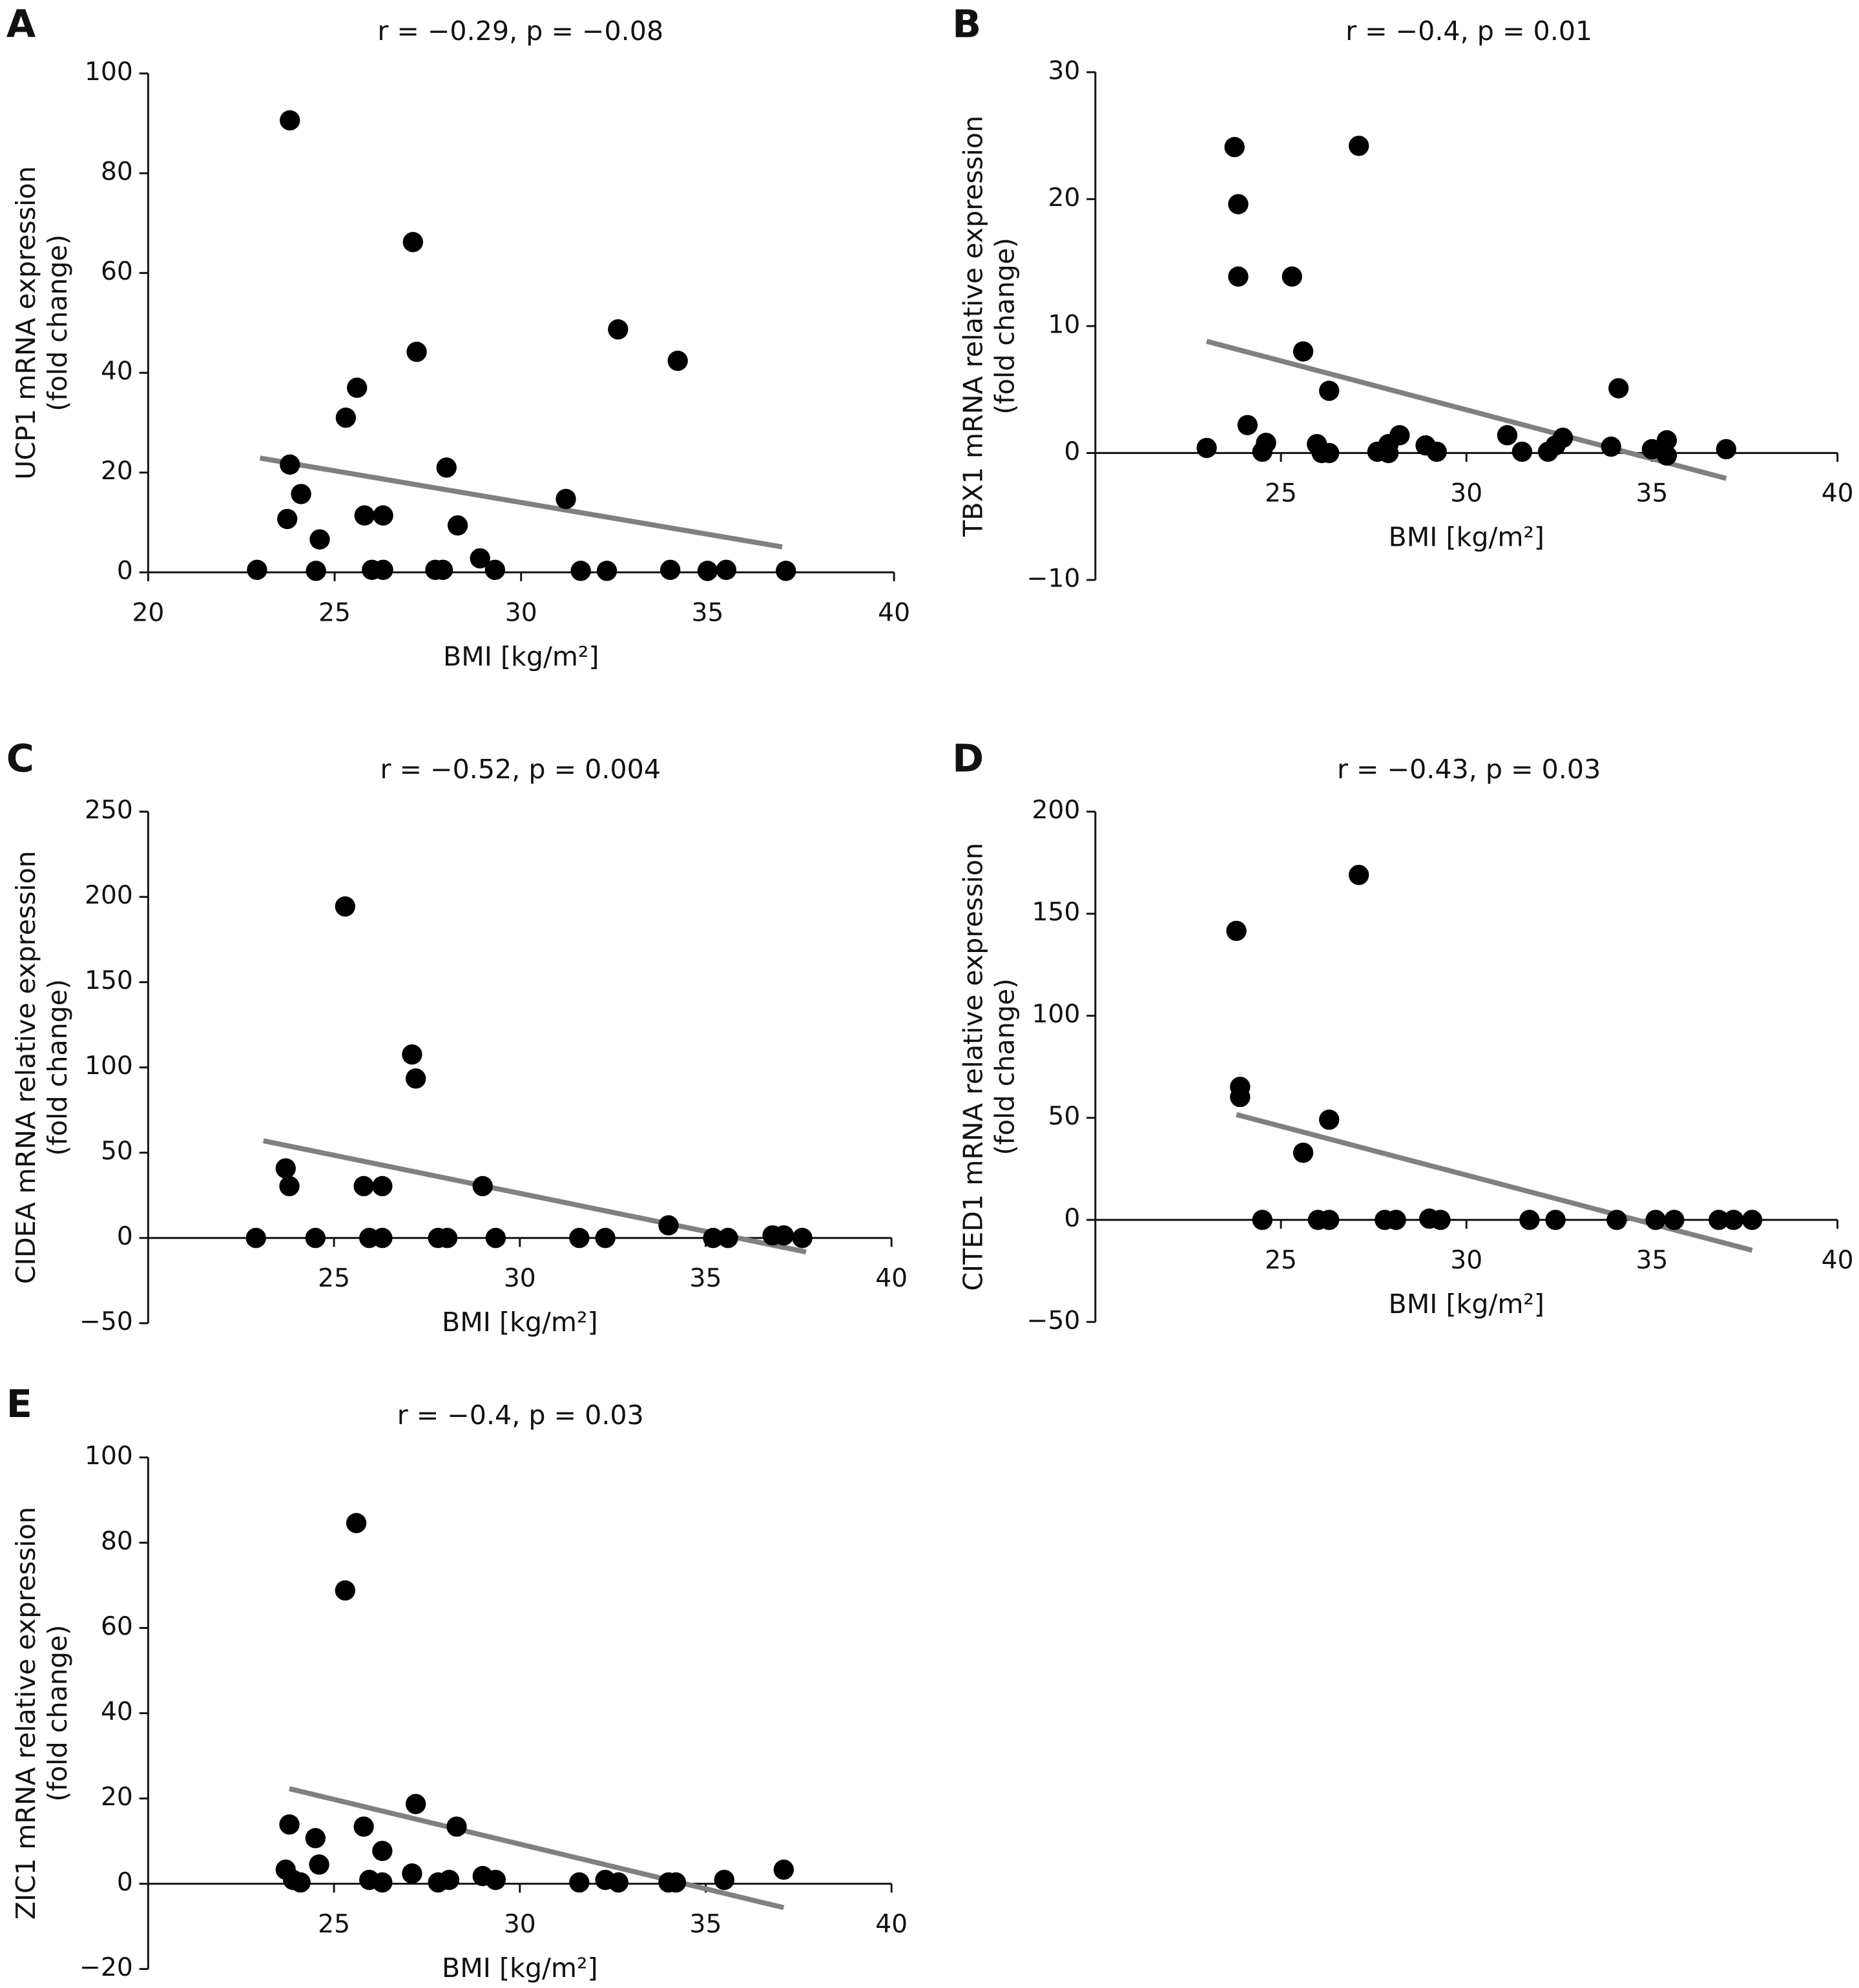 The height and width of the screenshot is (1988, 1859). I want to click on y-tick-label: −10, so click(1054, 578).